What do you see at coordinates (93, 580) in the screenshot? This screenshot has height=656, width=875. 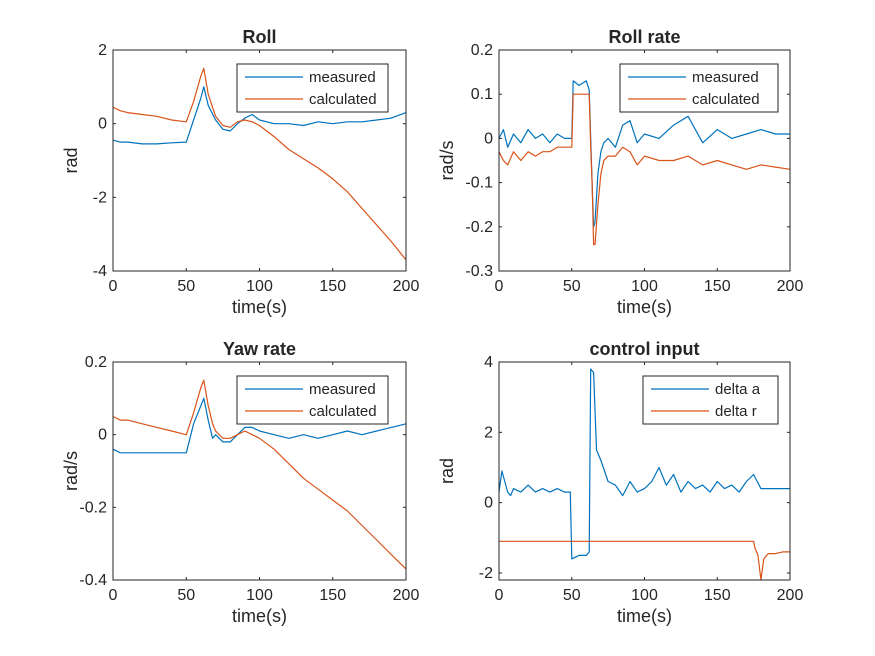 I see `y-tick-label: -0.4` at bounding box center [93, 580].